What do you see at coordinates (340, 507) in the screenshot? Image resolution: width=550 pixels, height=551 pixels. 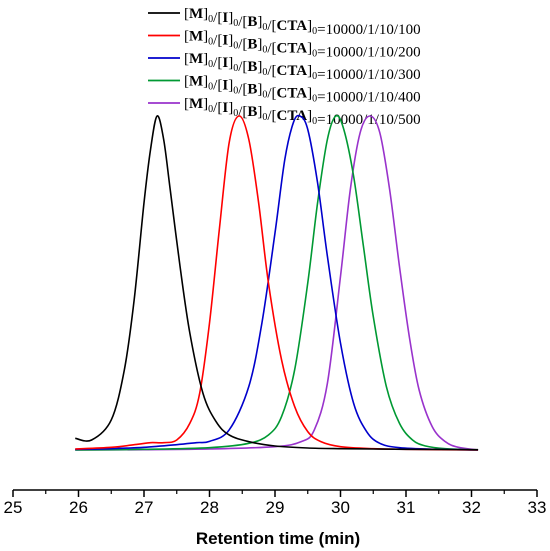 I see `x-tick-label: 30` at bounding box center [340, 507].